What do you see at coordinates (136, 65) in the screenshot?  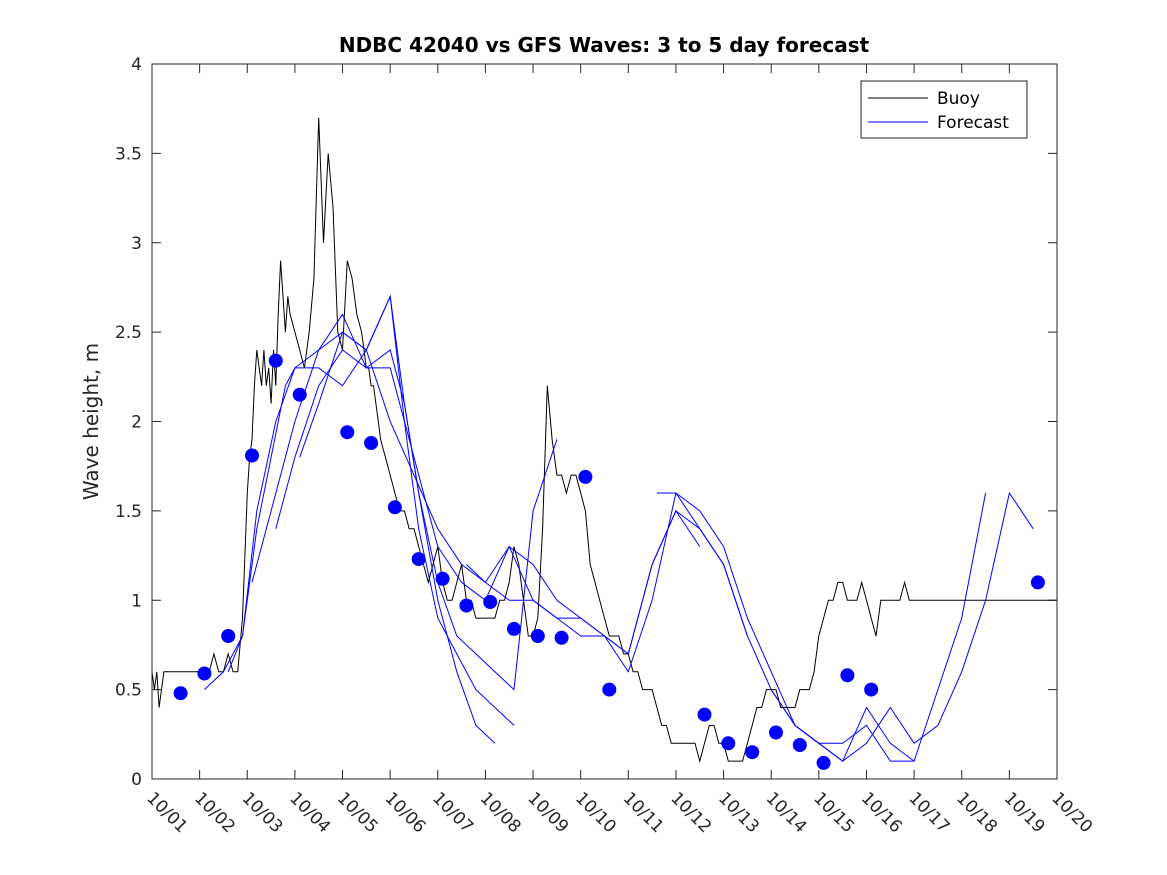 I see `y-tick-label: 4` at bounding box center [136, 65].